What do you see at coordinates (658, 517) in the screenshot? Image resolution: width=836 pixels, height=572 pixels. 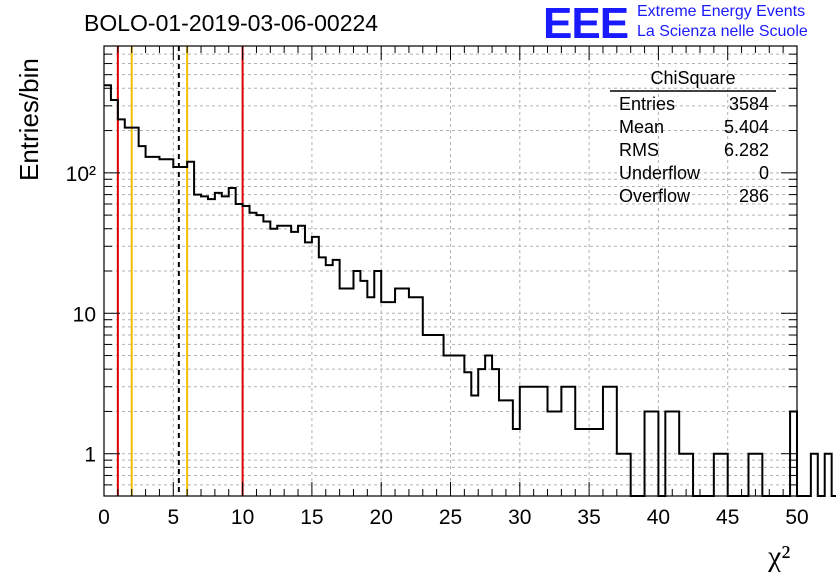 I see `x-tick-label: 40` at bounding box center [658, 517].